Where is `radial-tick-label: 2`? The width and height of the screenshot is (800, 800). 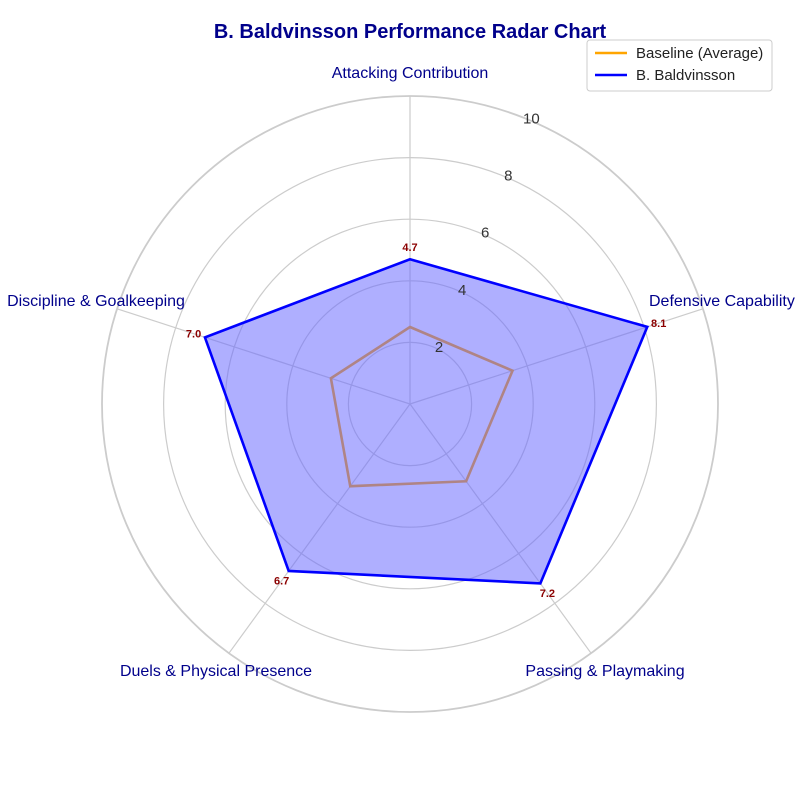 radial-tick-label: 2 is located at coordinates (439, 347).